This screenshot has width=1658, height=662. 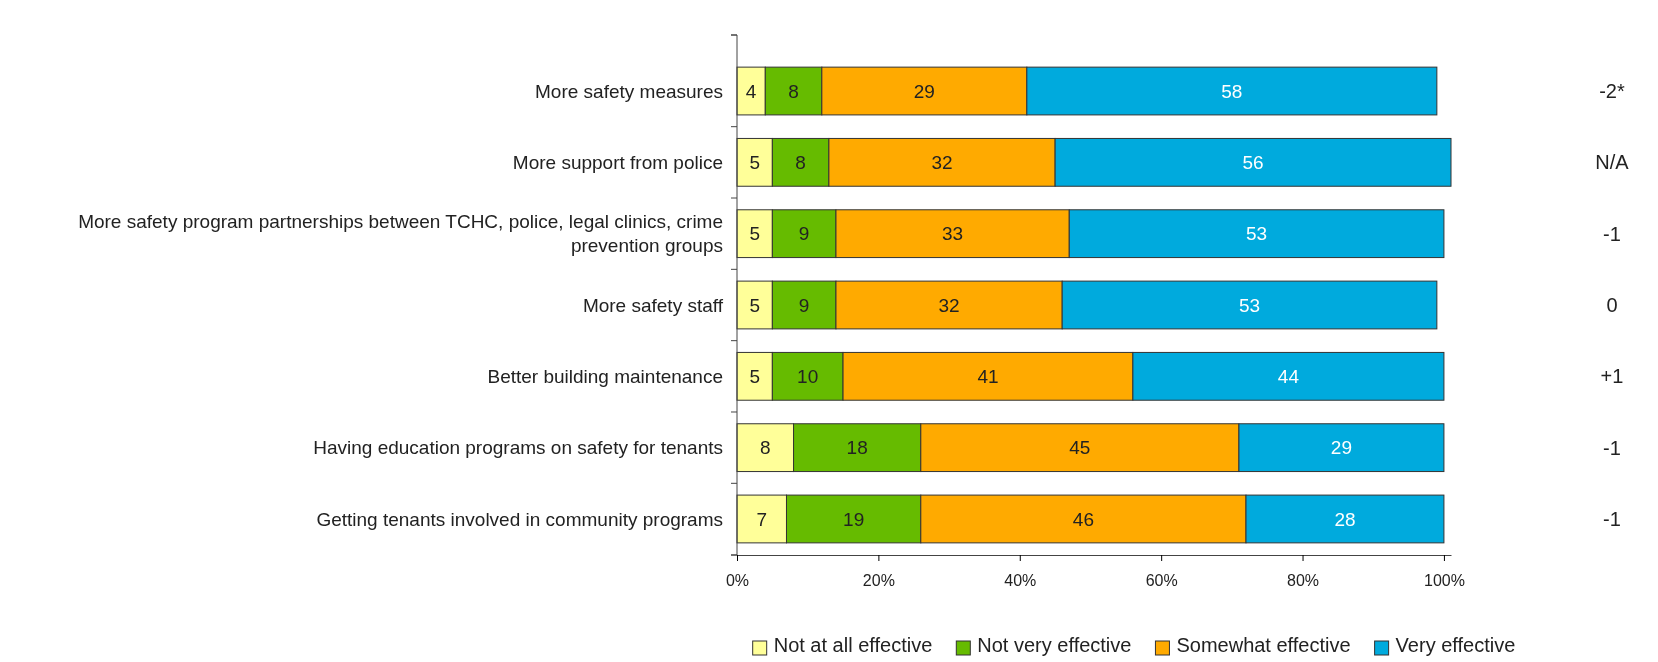 I want to click on data-label: 19, so click(x=854, y=519).